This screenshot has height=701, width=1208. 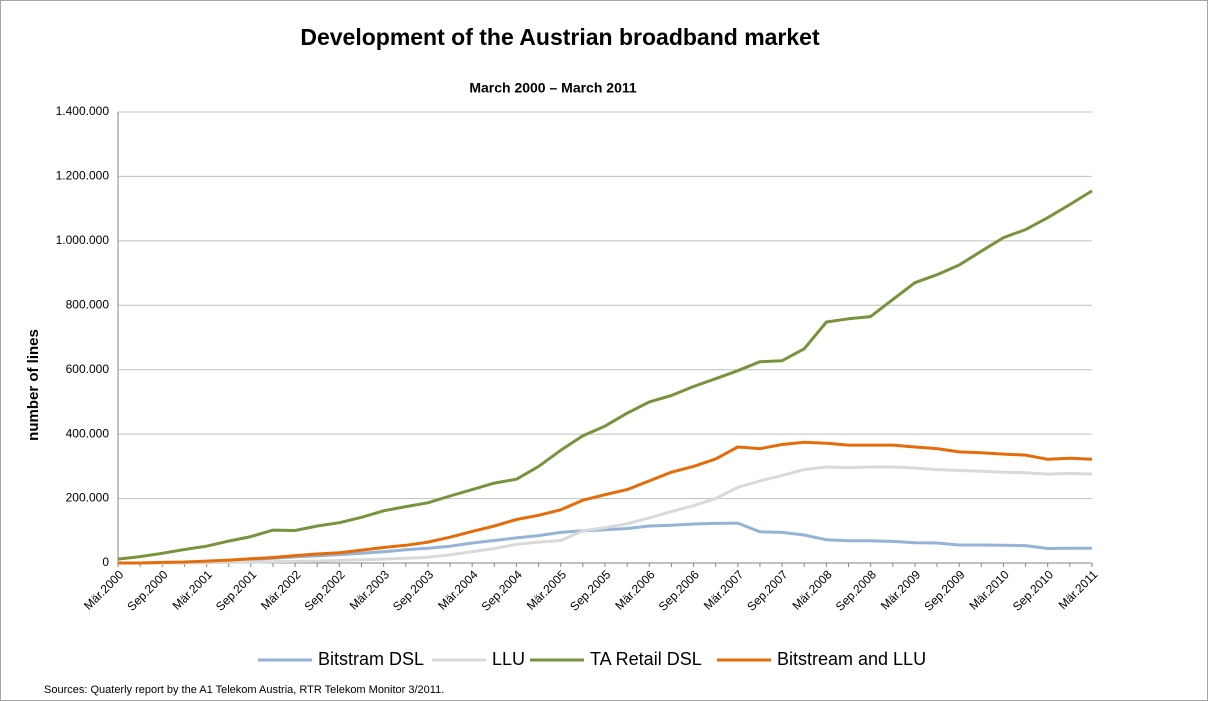 What do you see at coordinates (83, 240) in the screenshot?
I see `y-tick-label: 1.000.000` at bounding box center [83, 240].